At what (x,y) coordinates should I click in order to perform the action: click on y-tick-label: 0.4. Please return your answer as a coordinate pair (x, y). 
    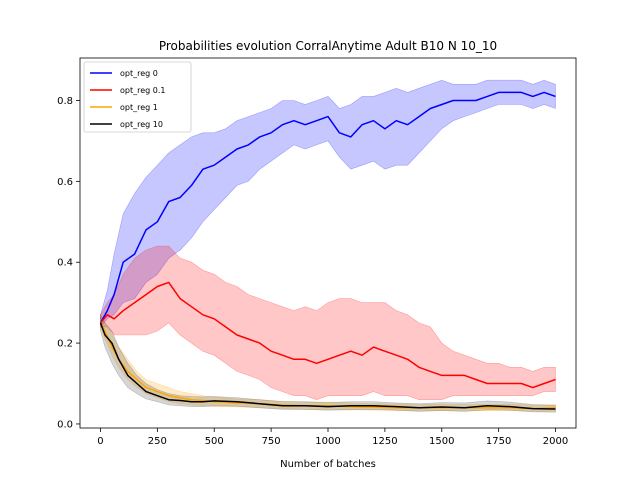
    Looking at the image, I should click on (65, 263).